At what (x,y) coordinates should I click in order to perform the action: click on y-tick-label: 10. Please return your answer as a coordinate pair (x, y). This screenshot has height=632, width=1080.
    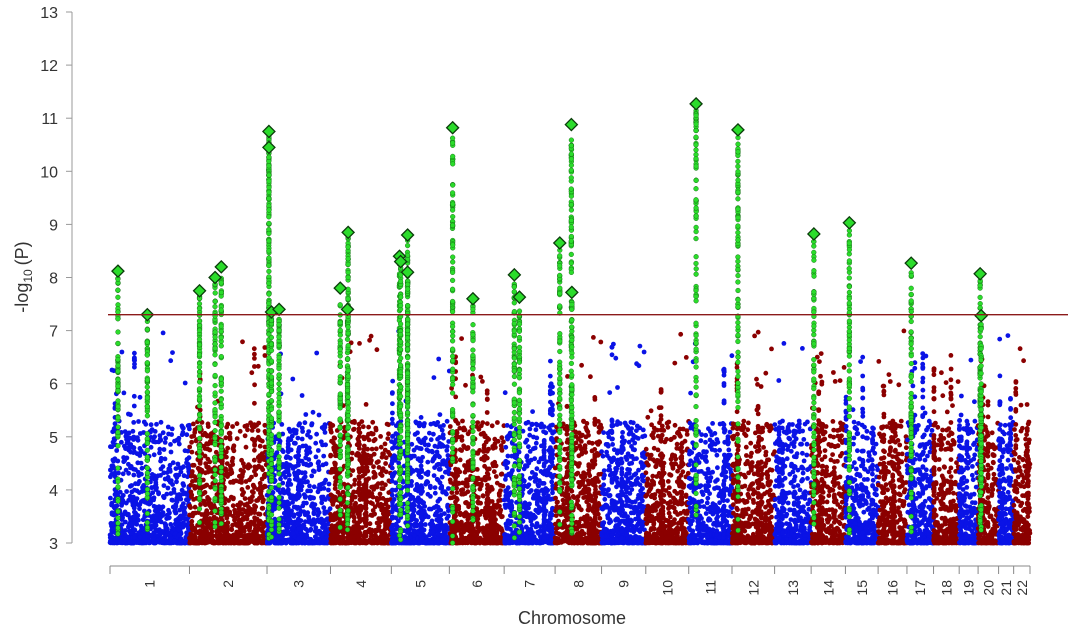
    Looking at the image, I should click on (49, 172).